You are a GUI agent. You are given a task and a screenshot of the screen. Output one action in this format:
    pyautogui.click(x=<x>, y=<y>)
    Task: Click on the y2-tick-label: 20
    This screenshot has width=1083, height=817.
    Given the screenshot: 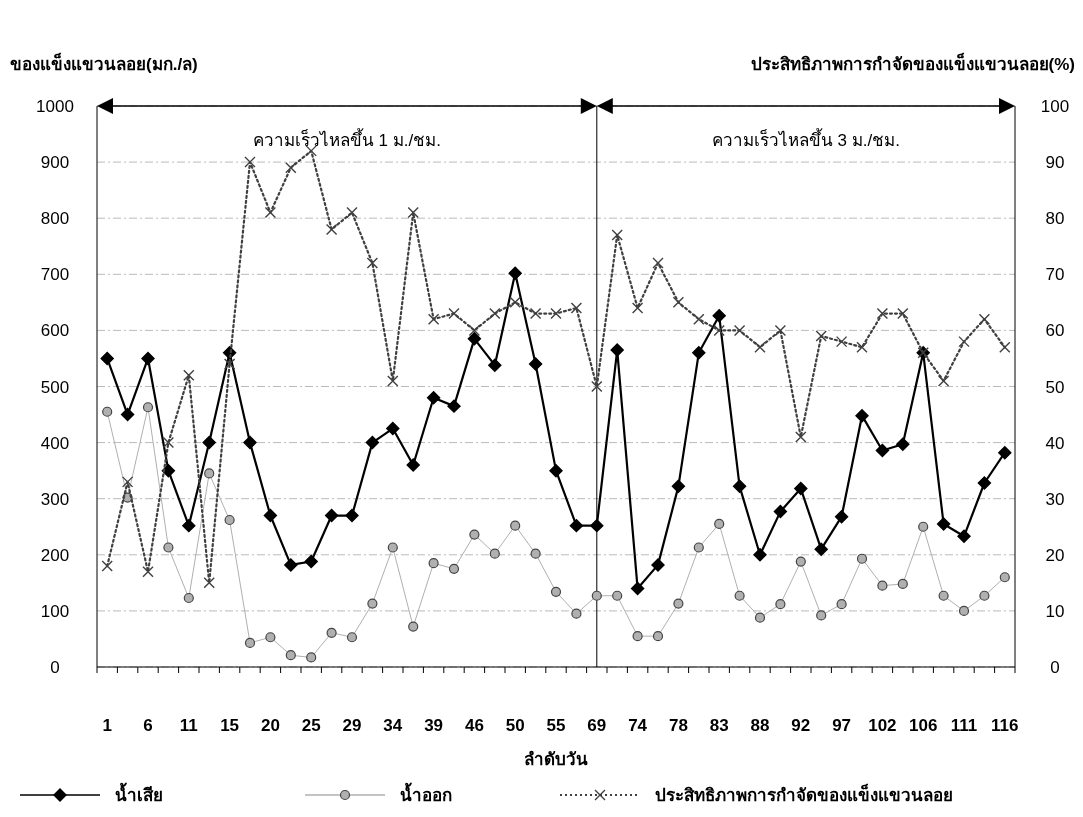 What is the action you would take?
    pyautogui.click(x=1055, y=555)
    